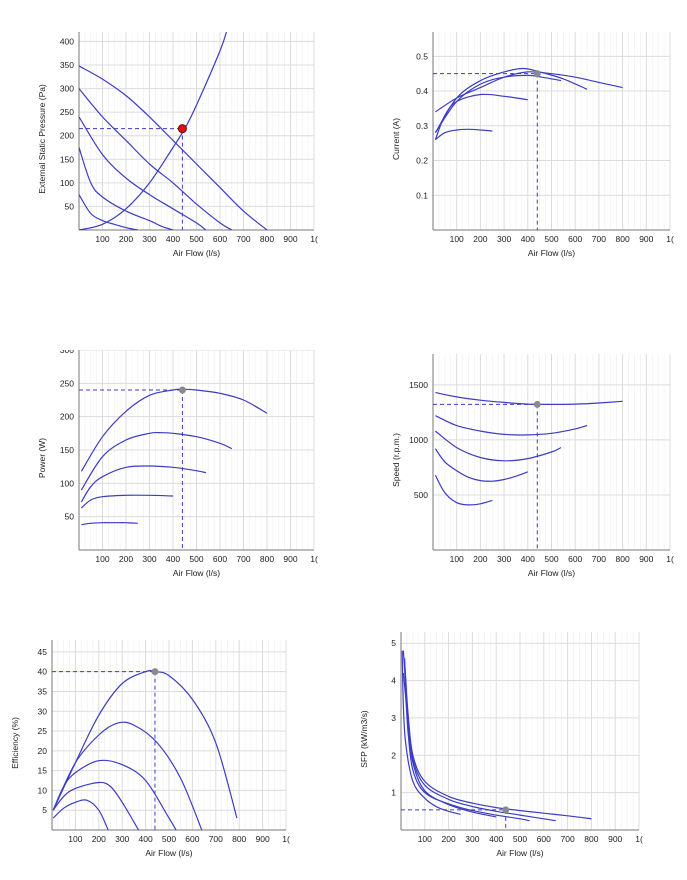 The image size is (687, 880). Describe the element at coordinates (422, 126) in the screenshot. I see `y-tick-label: 0.3` at that location.